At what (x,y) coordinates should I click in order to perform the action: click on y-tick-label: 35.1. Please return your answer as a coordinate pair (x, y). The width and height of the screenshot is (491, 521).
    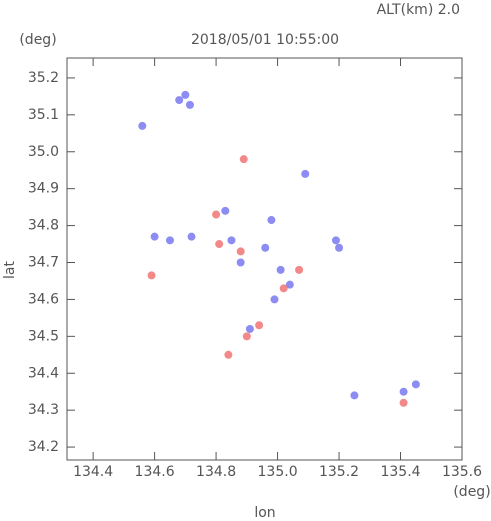
    Looking at the image, I should click on (43, 115).